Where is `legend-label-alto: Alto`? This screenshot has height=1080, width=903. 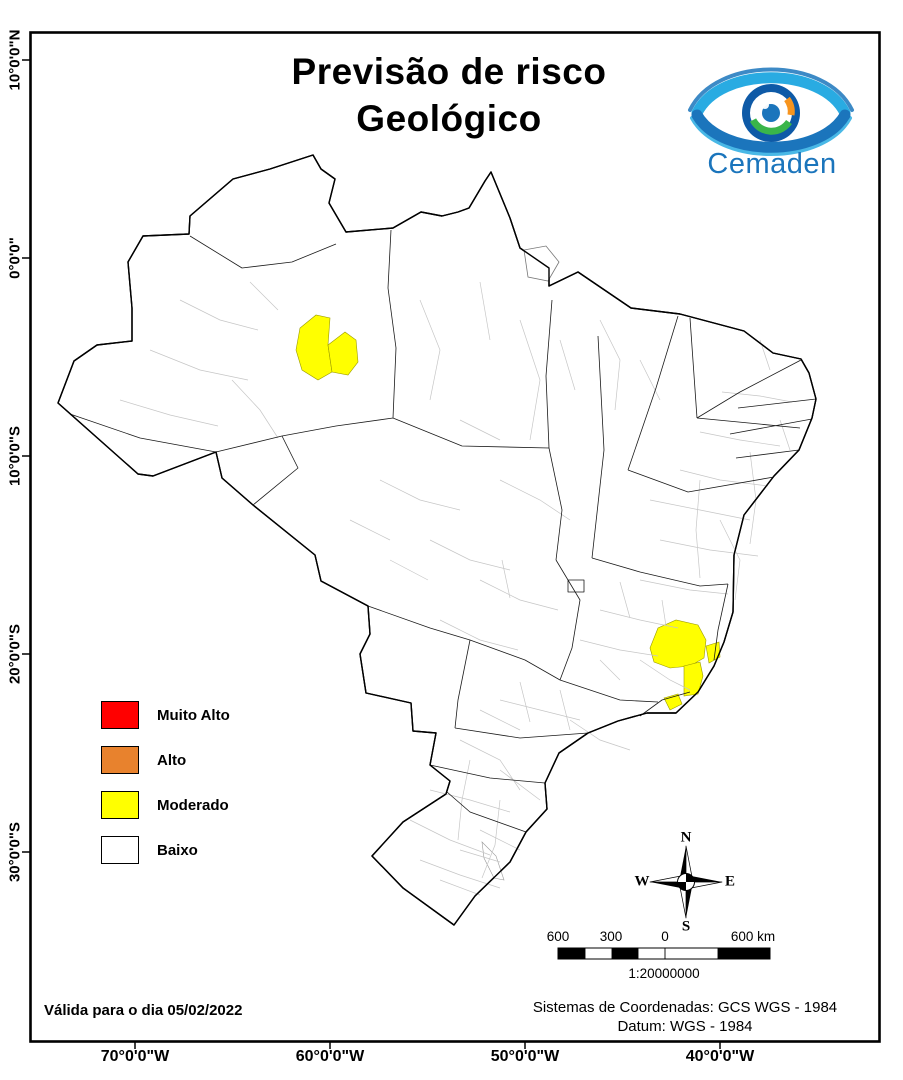
legend-label-alto: Alto is located at coordinates (172, 760).